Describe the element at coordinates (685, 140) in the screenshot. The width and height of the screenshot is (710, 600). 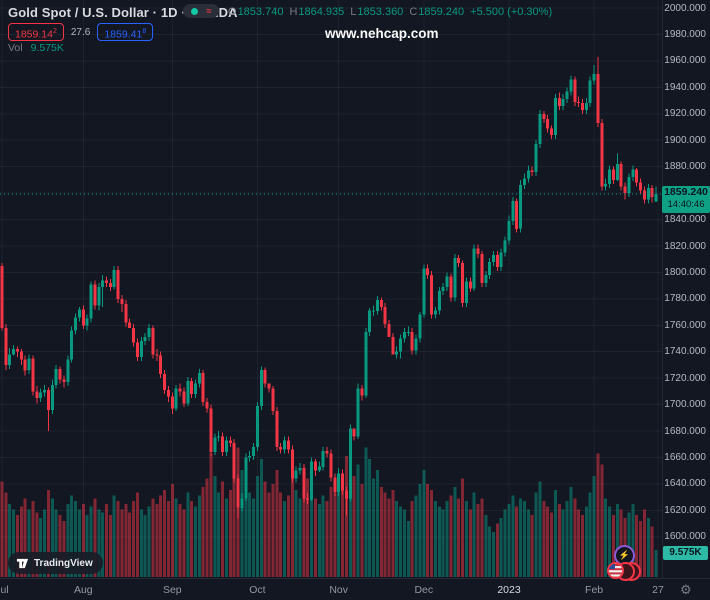
I see `price-tick-label: 1900.000` at that location.